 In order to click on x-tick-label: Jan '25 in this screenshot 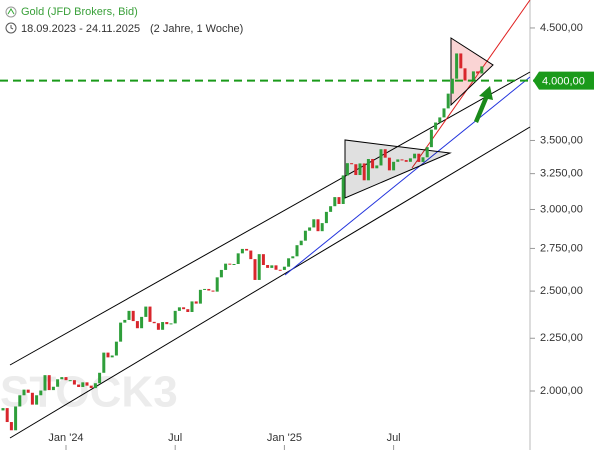, I will do `click(284, 438)`.